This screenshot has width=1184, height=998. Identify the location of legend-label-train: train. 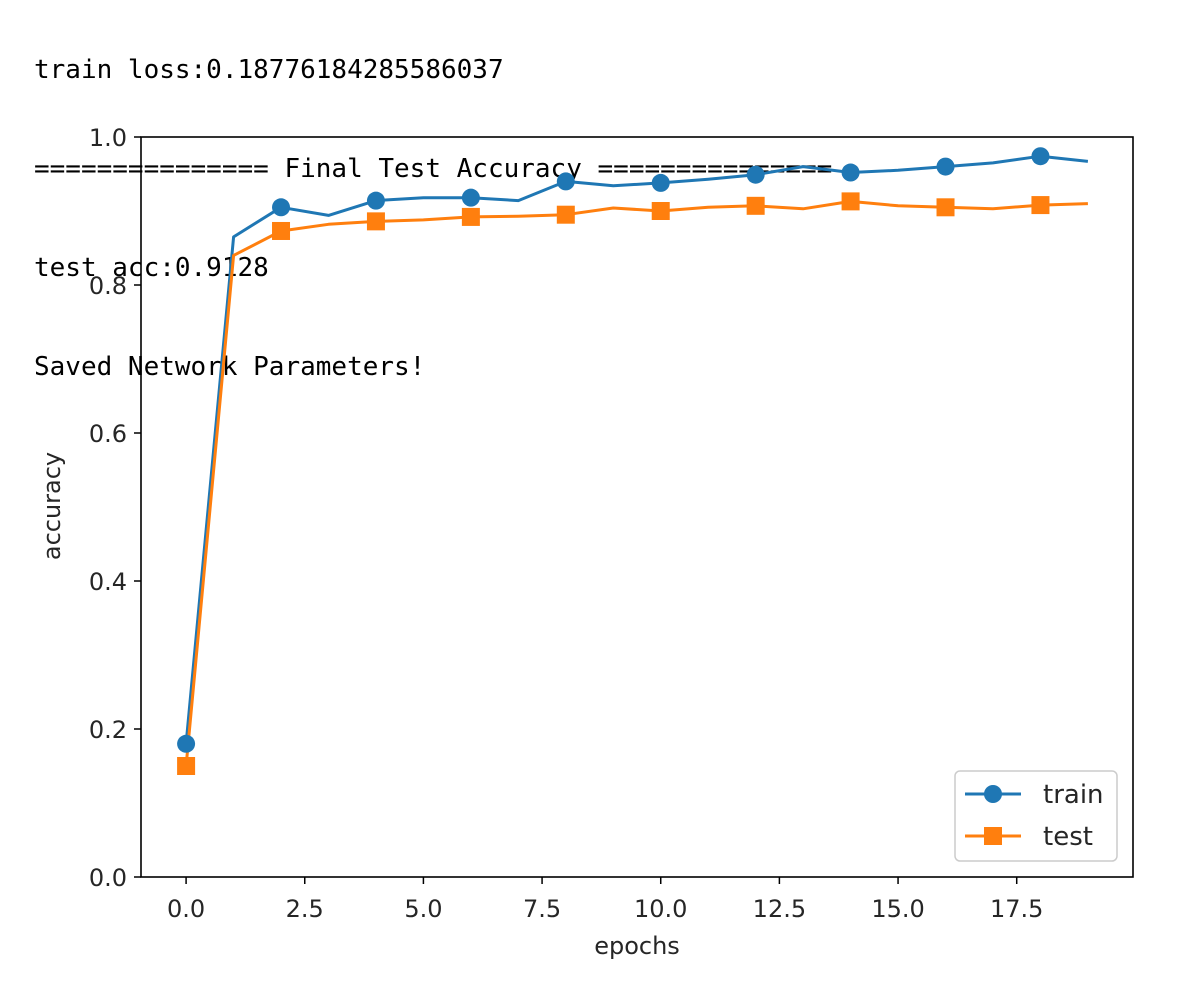
(1073, 795).